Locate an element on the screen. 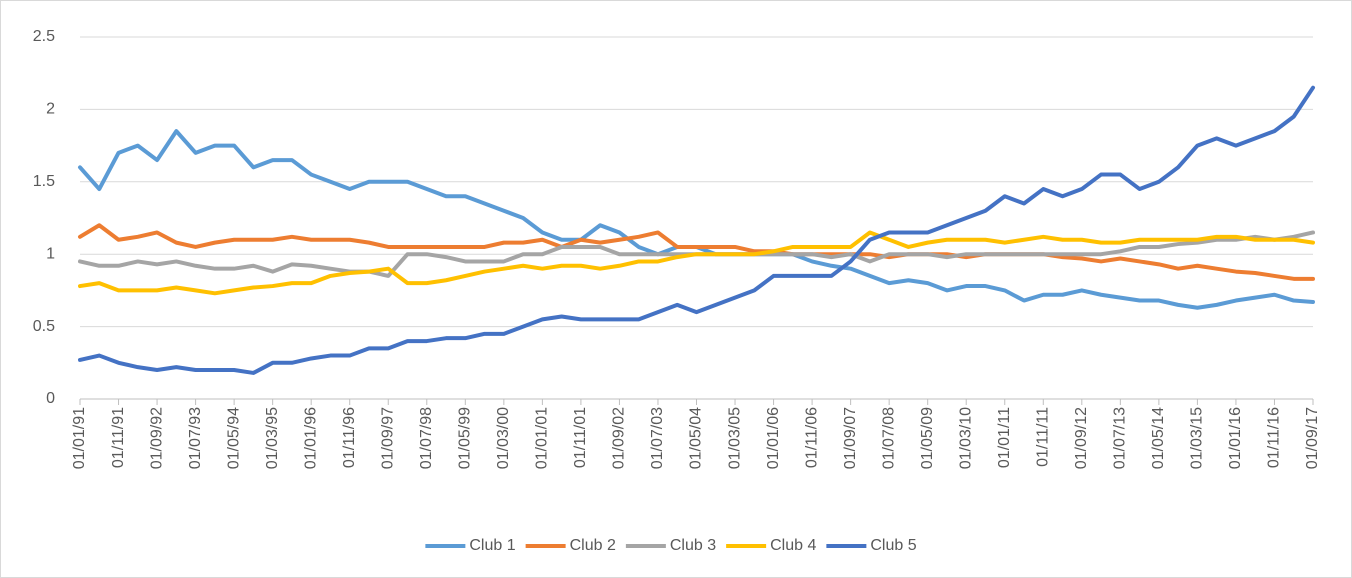  x-tick-label: 01/05/14 is located at coordinates (1158, 438).